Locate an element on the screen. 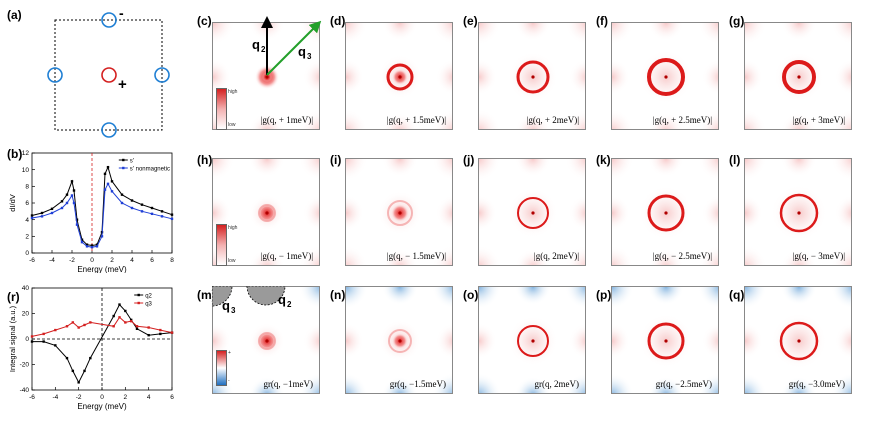 This screenshot has width=872, height=422. qpi-map-q: gr(q, −3.0meV) is located at coordinates (798, 340).